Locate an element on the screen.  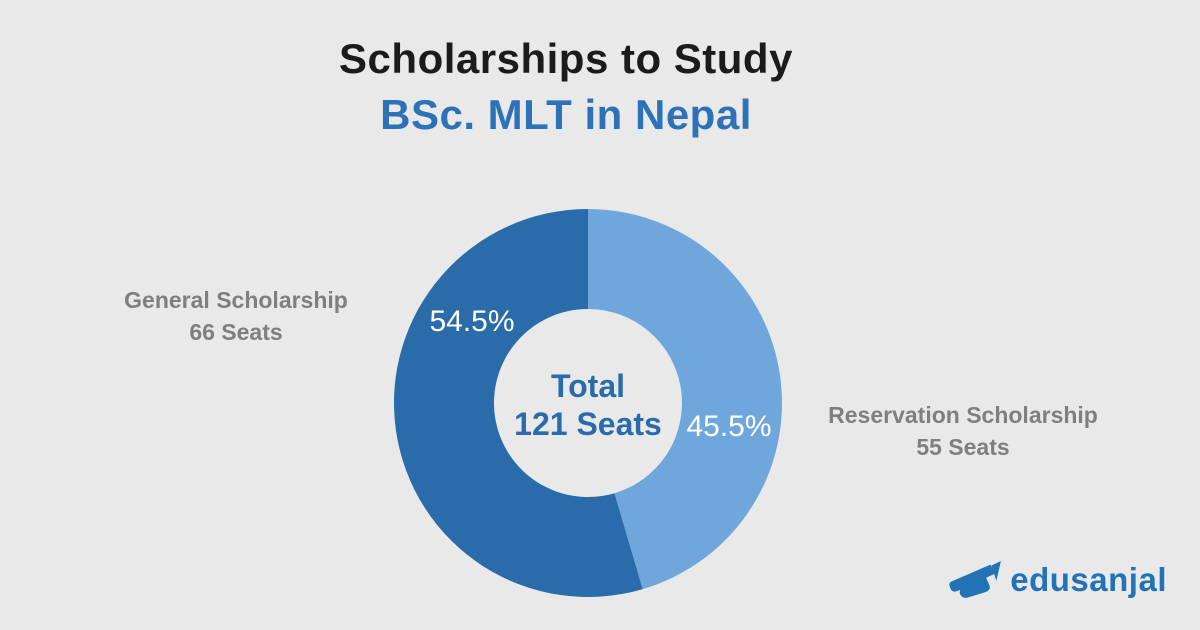
donut-segment-reservation is located at coordinates (685, 399).